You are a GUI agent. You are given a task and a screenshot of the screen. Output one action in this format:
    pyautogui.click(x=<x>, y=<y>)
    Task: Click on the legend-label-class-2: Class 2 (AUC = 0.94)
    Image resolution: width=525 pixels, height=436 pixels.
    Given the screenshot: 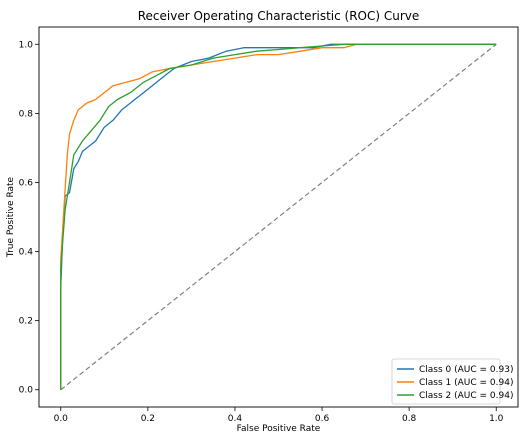 What is the action you would take?
    pyautogui.click(x=466, y=396)
    